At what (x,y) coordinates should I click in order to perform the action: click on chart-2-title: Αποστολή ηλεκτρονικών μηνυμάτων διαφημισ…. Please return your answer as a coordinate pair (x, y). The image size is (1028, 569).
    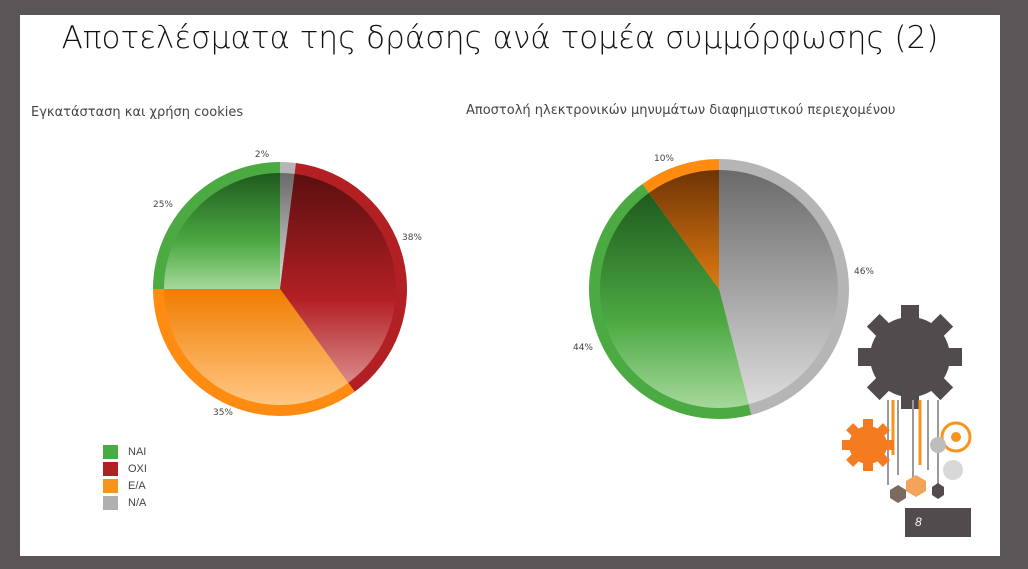
    Looking at the image, I should click on (681, 110).